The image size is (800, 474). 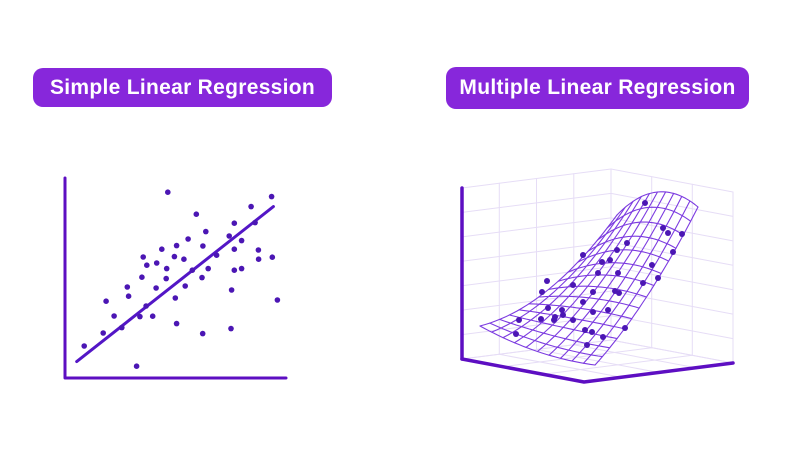 What do you see at coordinates (175, 278) in the screenshot?
I see `simple-regression-scatter-plot` at bounding box center [175, 278].